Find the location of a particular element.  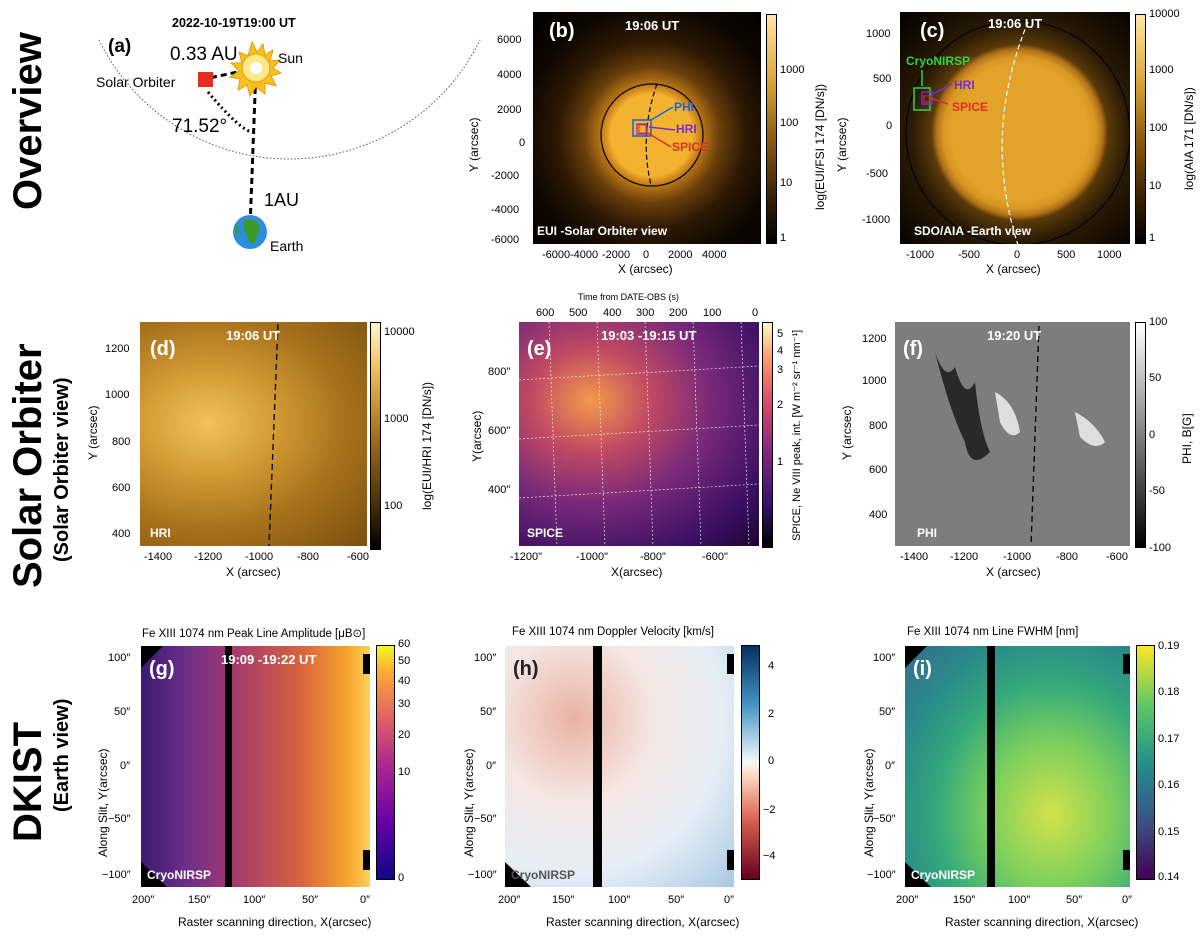

panel-h-name: CryoNIRSP is located at coordinates (543, 875).